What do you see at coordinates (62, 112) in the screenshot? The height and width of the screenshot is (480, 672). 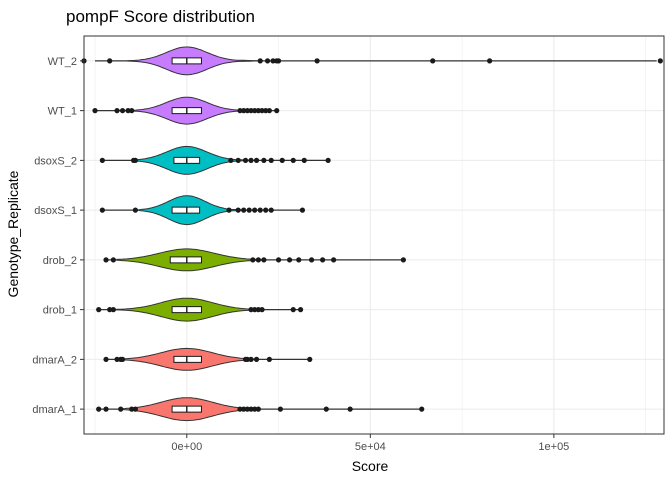 I see `y-tick-label: WT_1` at bounding box center [62, 112].